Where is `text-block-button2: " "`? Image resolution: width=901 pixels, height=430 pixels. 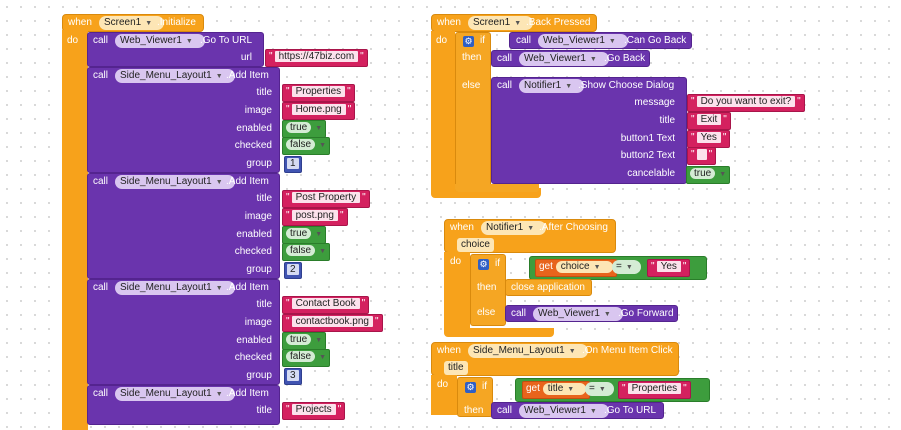
text-block-button2: " " is located at coordinates (702, 156).